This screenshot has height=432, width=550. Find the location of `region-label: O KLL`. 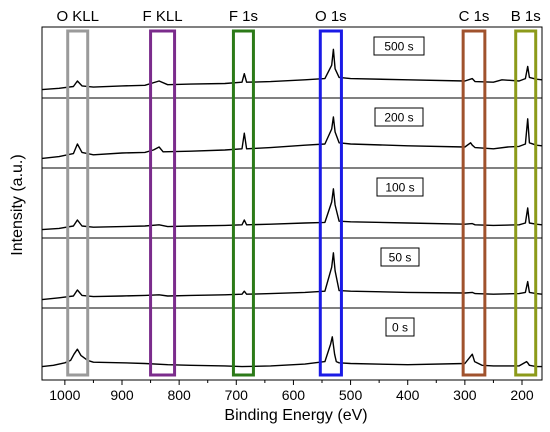

region-label: O KLL is located at coordinates (77, 16).